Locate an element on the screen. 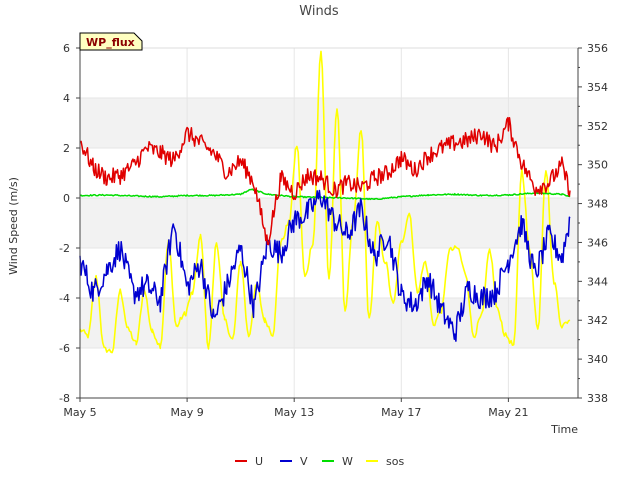  right-tick-label: 356 is located at coordinates (597, 48).